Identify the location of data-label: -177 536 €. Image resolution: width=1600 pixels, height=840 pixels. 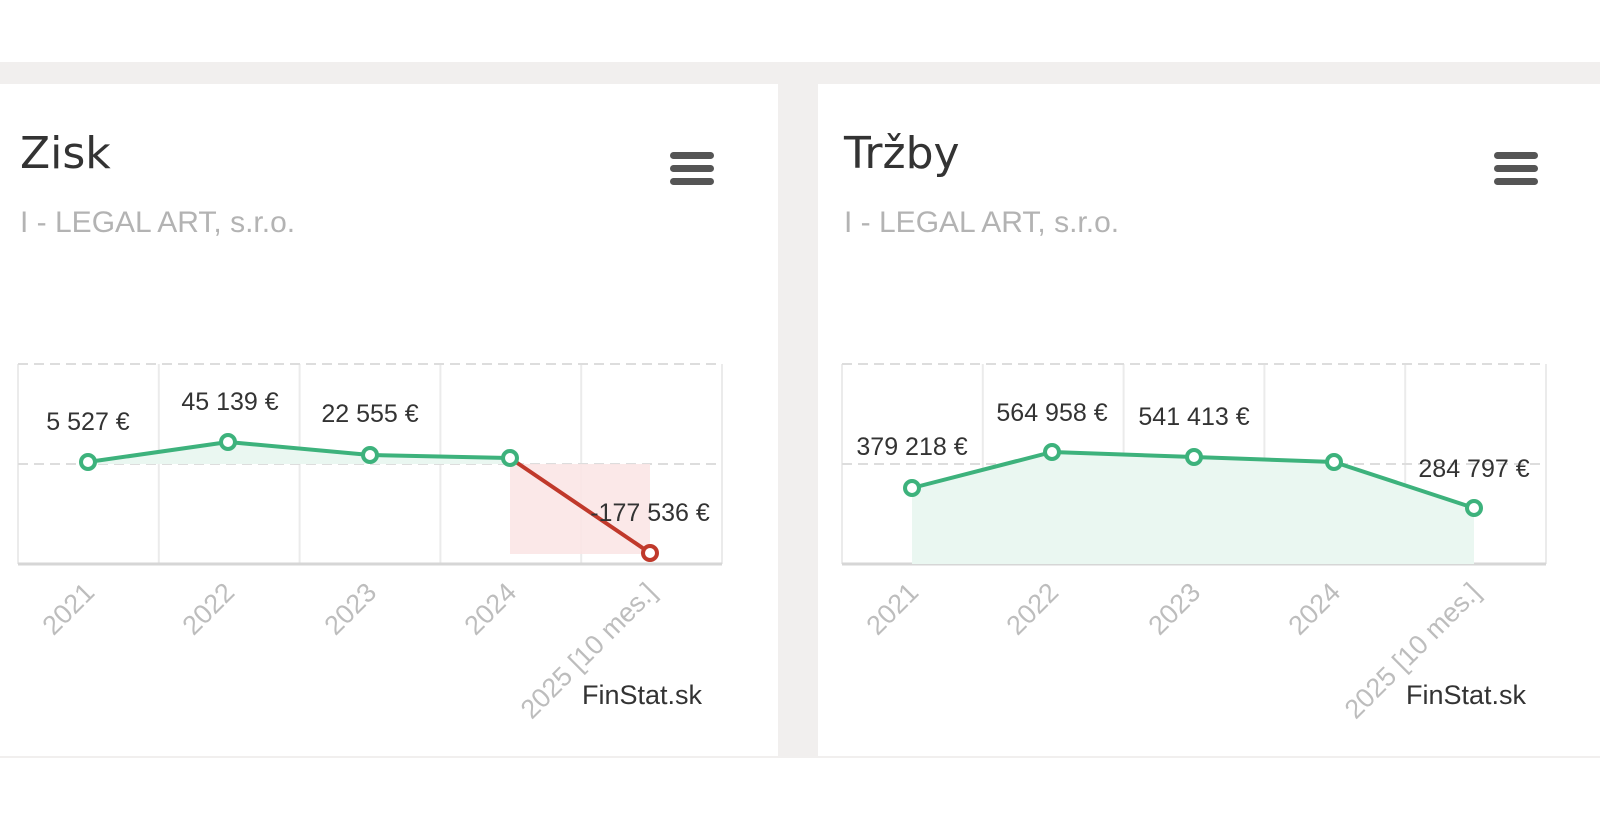
(650, 513).